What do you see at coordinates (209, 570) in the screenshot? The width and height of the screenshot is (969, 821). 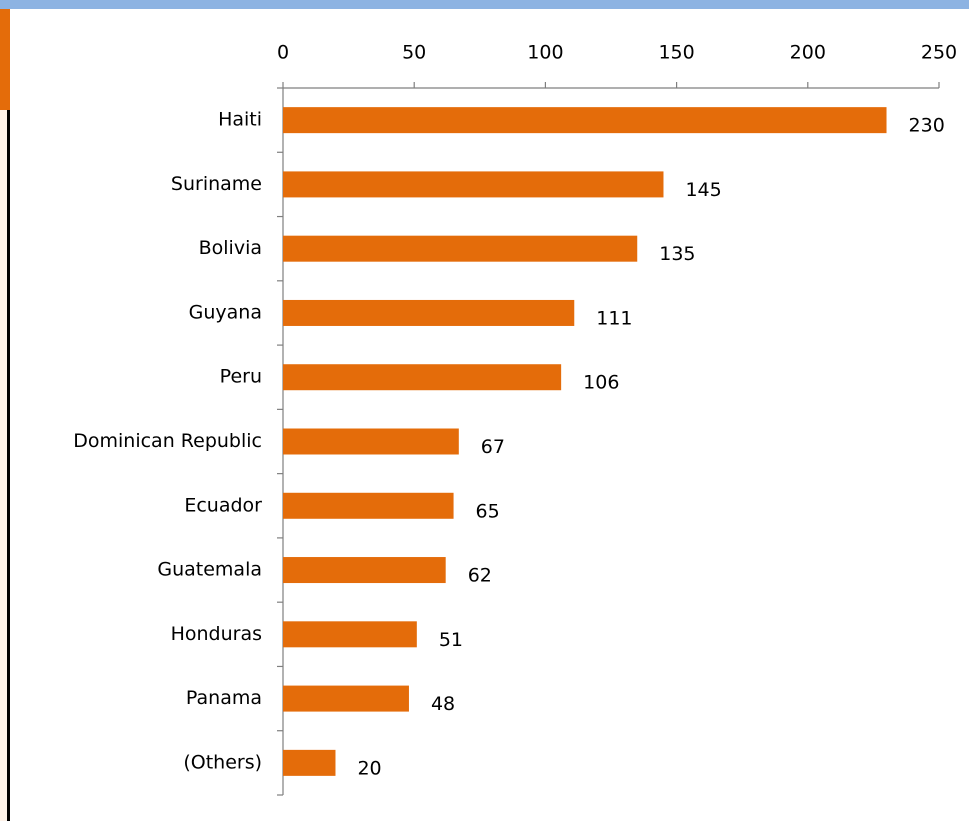 I see `y-tick-label: Guatemala` at bounding box center [209, 570].